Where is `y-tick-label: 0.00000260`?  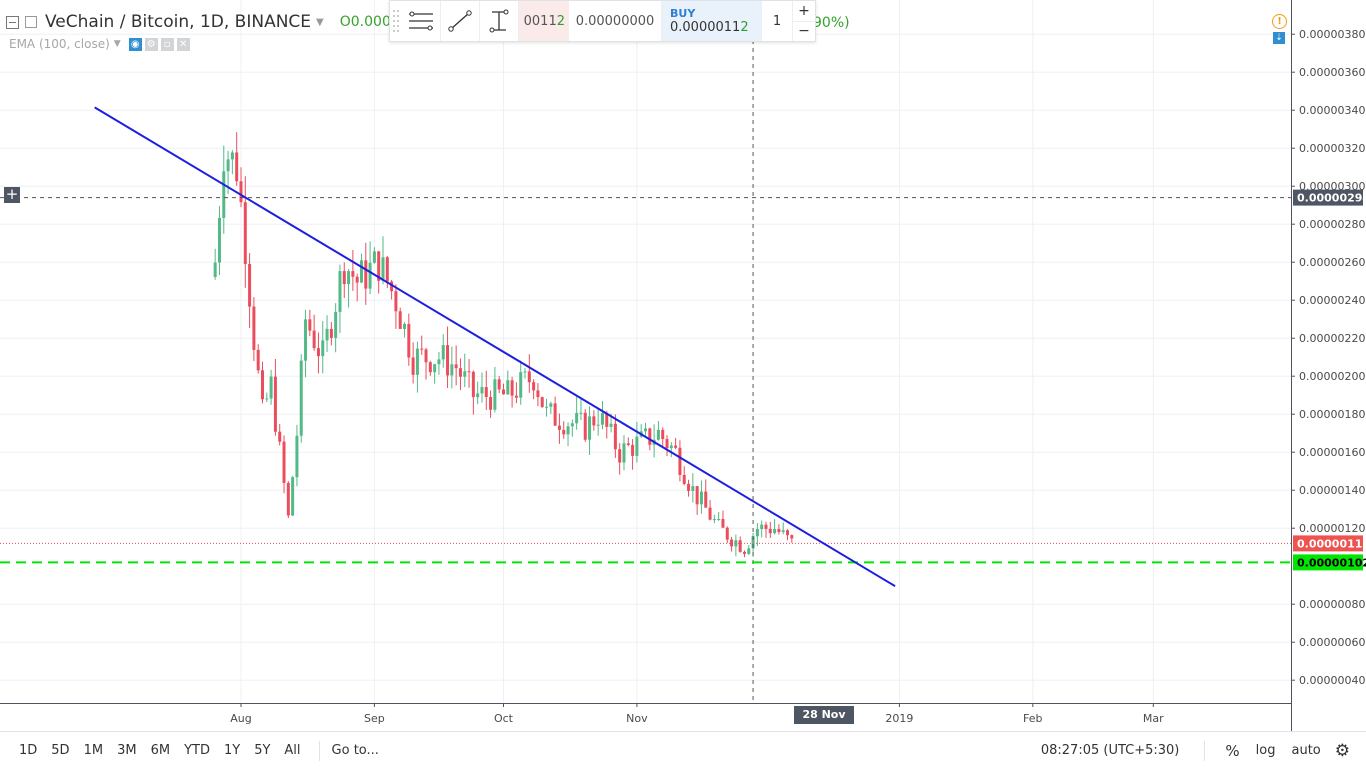 y-tick-label: 0.00000260 is located at coordinates (1332, 262).